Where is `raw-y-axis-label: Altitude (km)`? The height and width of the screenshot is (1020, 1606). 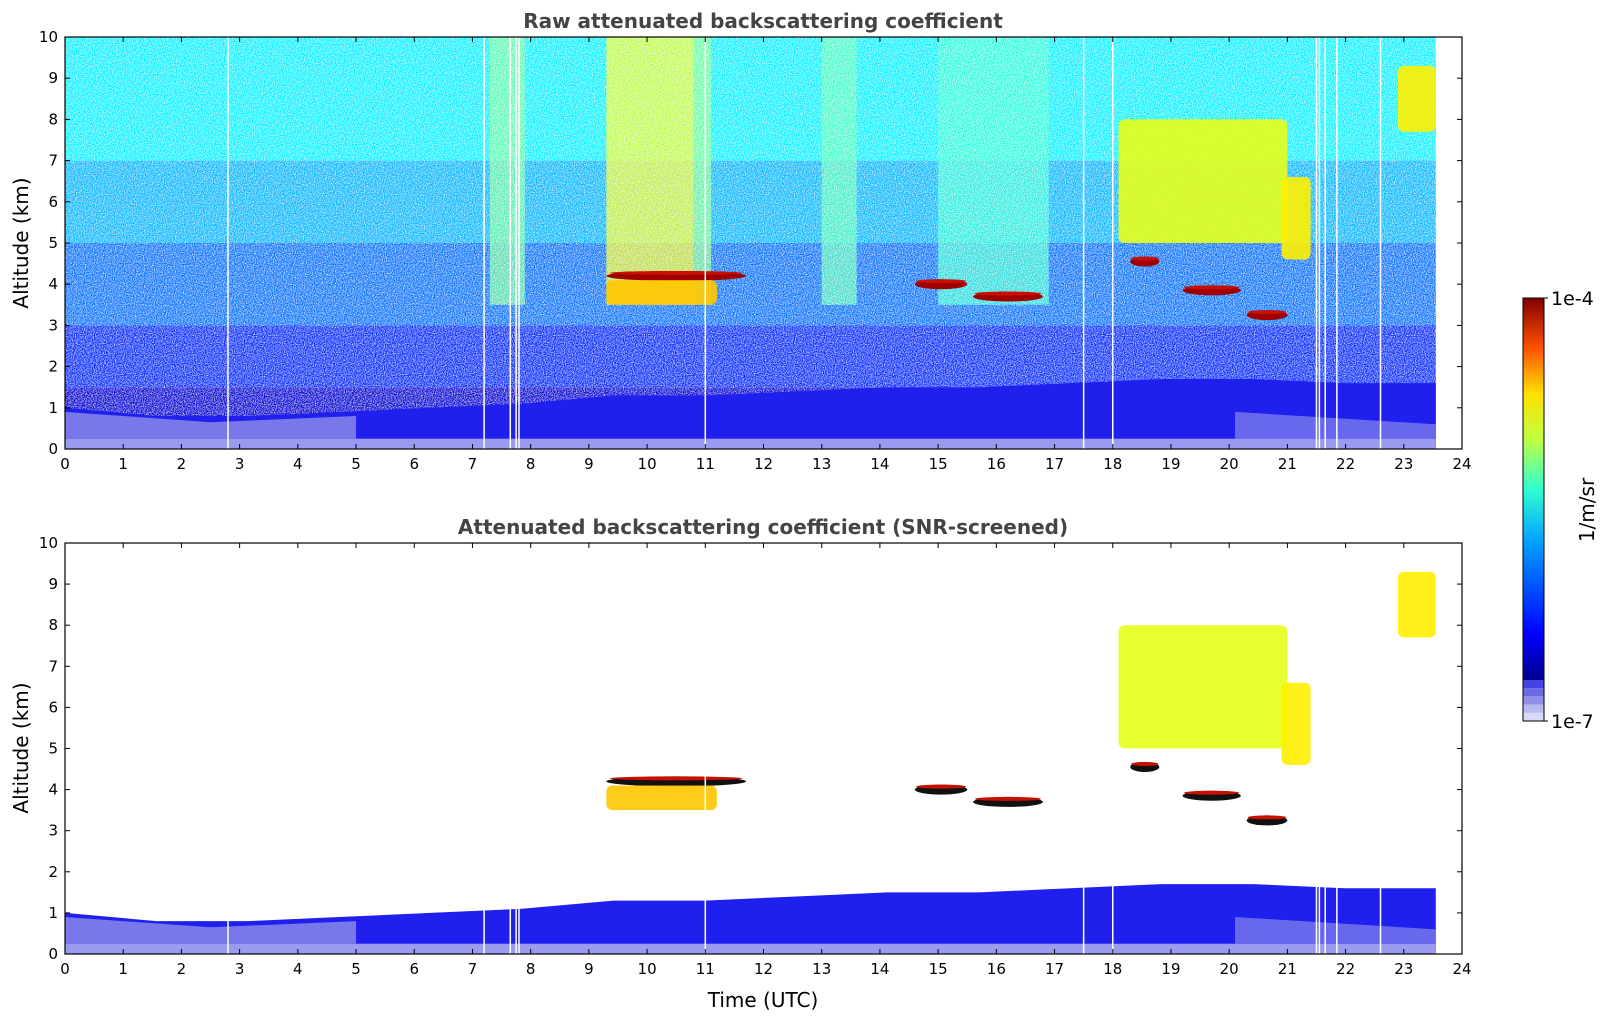
raw-y-axis-label: Altitude (km) is located at coordinates (21, 242).